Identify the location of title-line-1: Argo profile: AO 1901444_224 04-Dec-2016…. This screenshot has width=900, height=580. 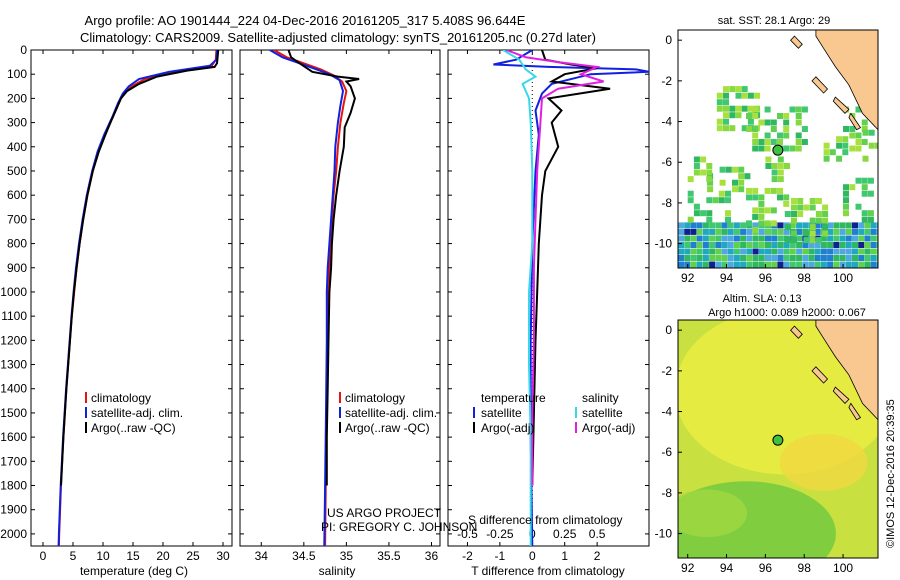
(305, 20).